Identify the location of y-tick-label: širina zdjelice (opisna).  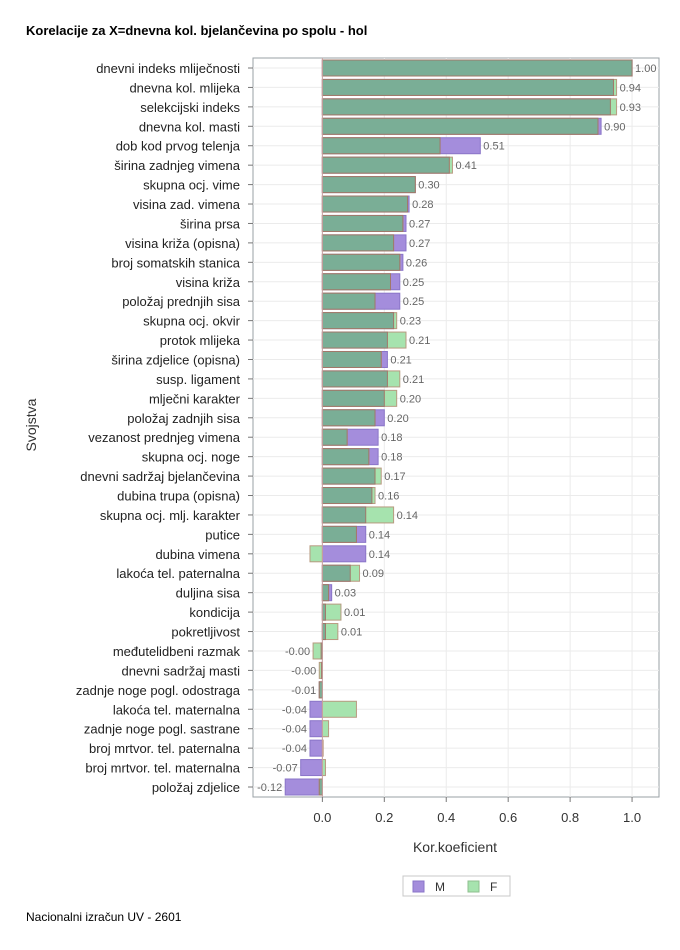
(175, 359).